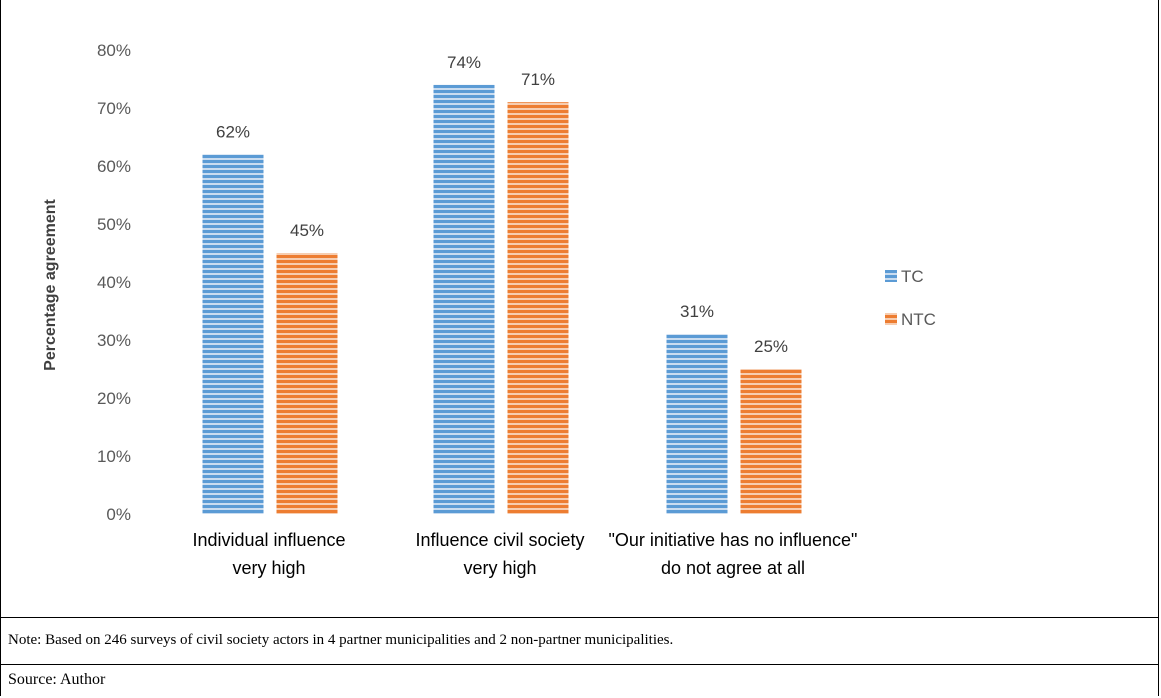  I want to click on x-tick-label: Individual influence, so click(268, 540).